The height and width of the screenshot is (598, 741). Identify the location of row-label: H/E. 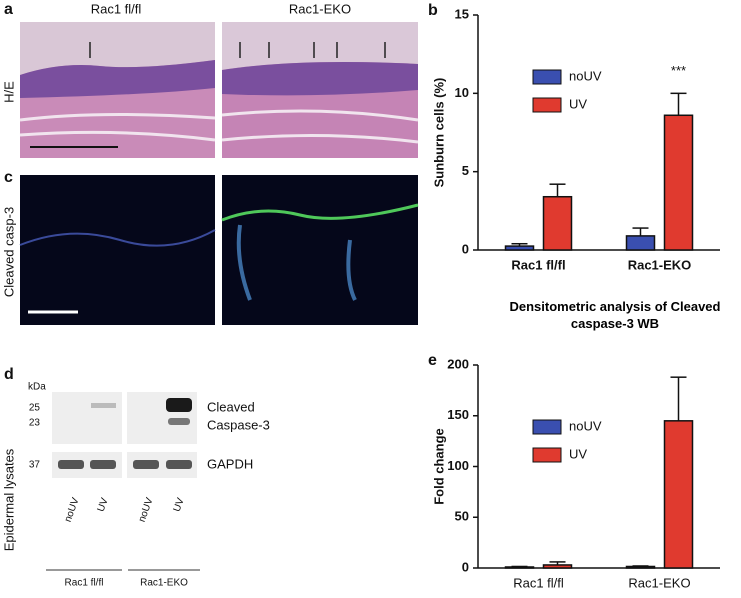
(8, 92).